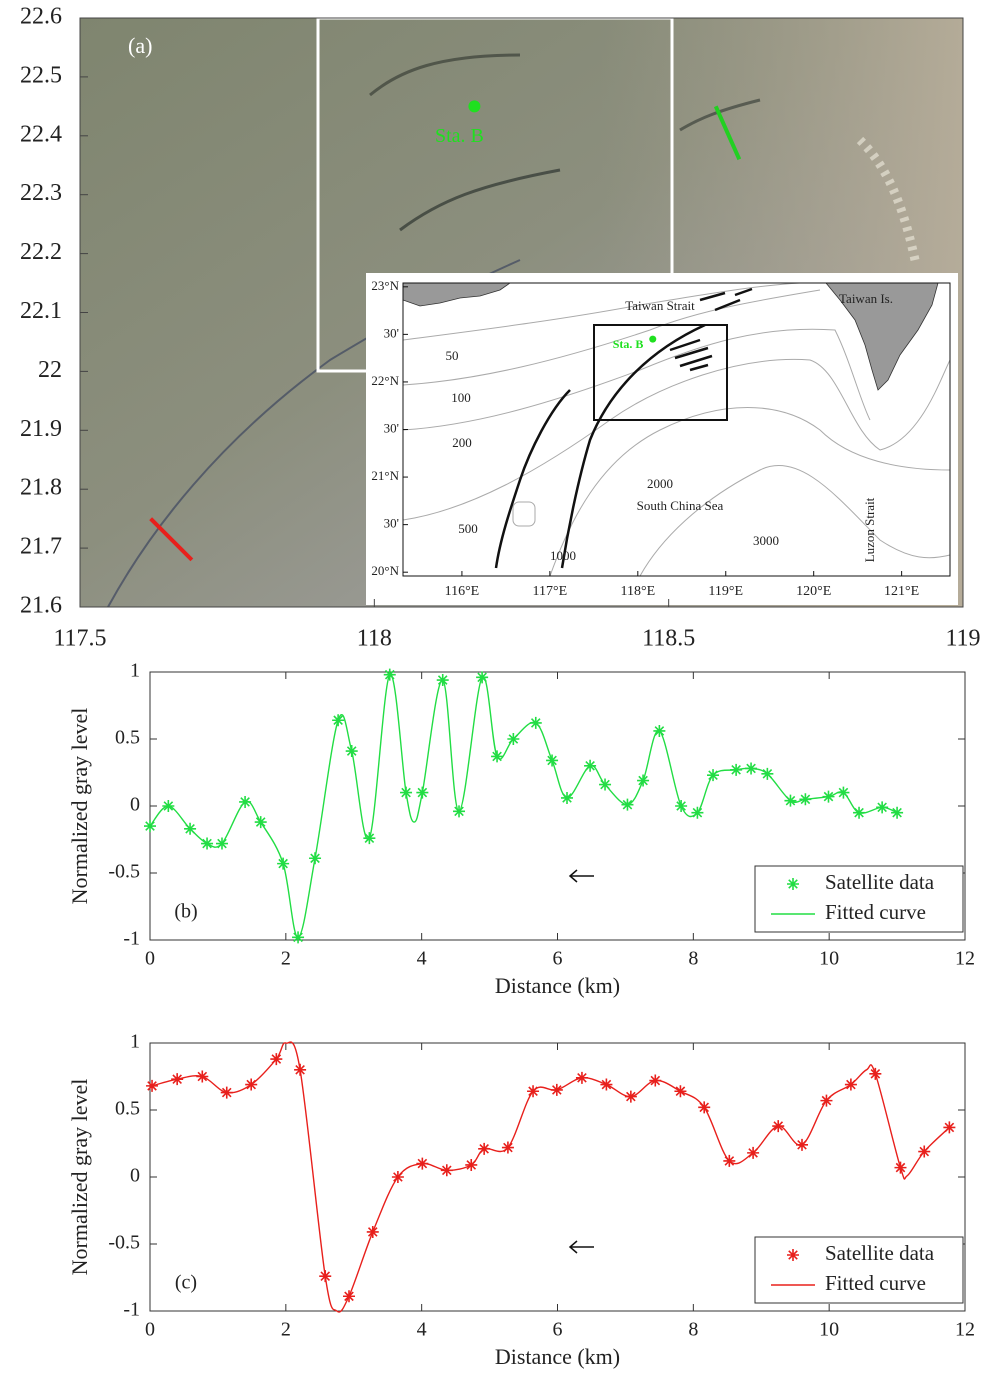  I want to click on place-label: South China Sea, so click(680, 505).